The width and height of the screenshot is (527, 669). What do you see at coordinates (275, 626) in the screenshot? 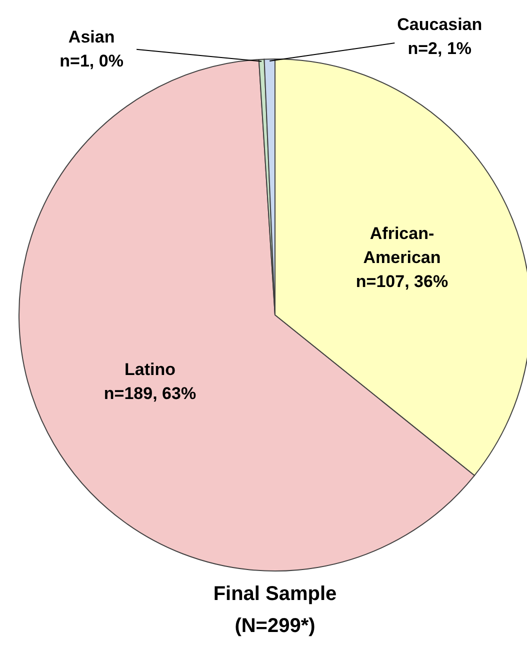
I see `text: (N=299*)` at bounding box center [275, 626].